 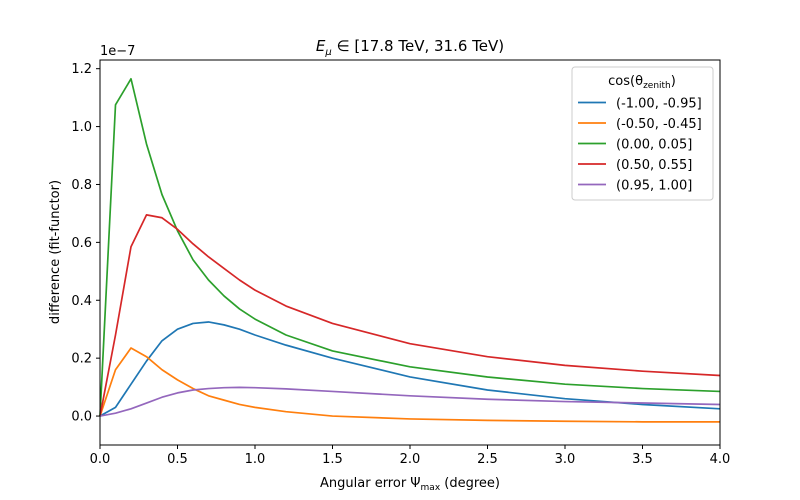 I want to click on legend-title: cos(θzenith), so click(x=642, y=82).